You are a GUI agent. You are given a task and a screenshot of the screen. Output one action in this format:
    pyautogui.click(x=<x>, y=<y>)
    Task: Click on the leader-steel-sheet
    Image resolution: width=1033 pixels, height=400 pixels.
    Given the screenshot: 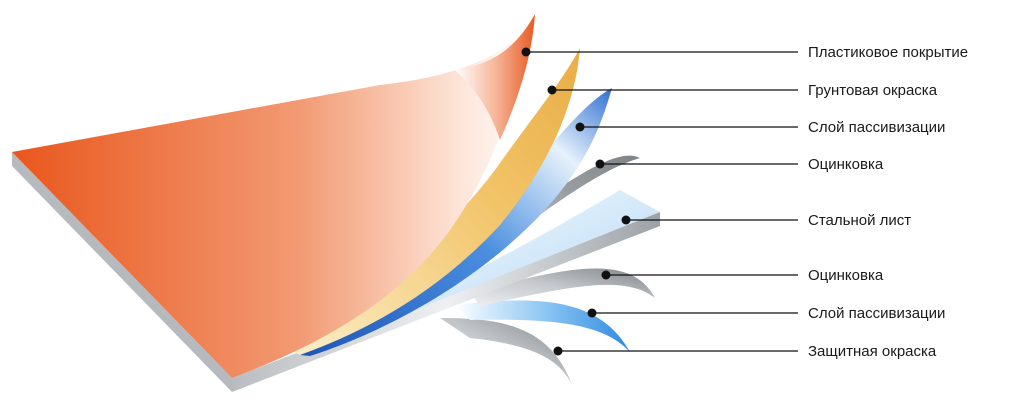 What is the action you would take?
    pyautogui.click(x=709, y=220)
    